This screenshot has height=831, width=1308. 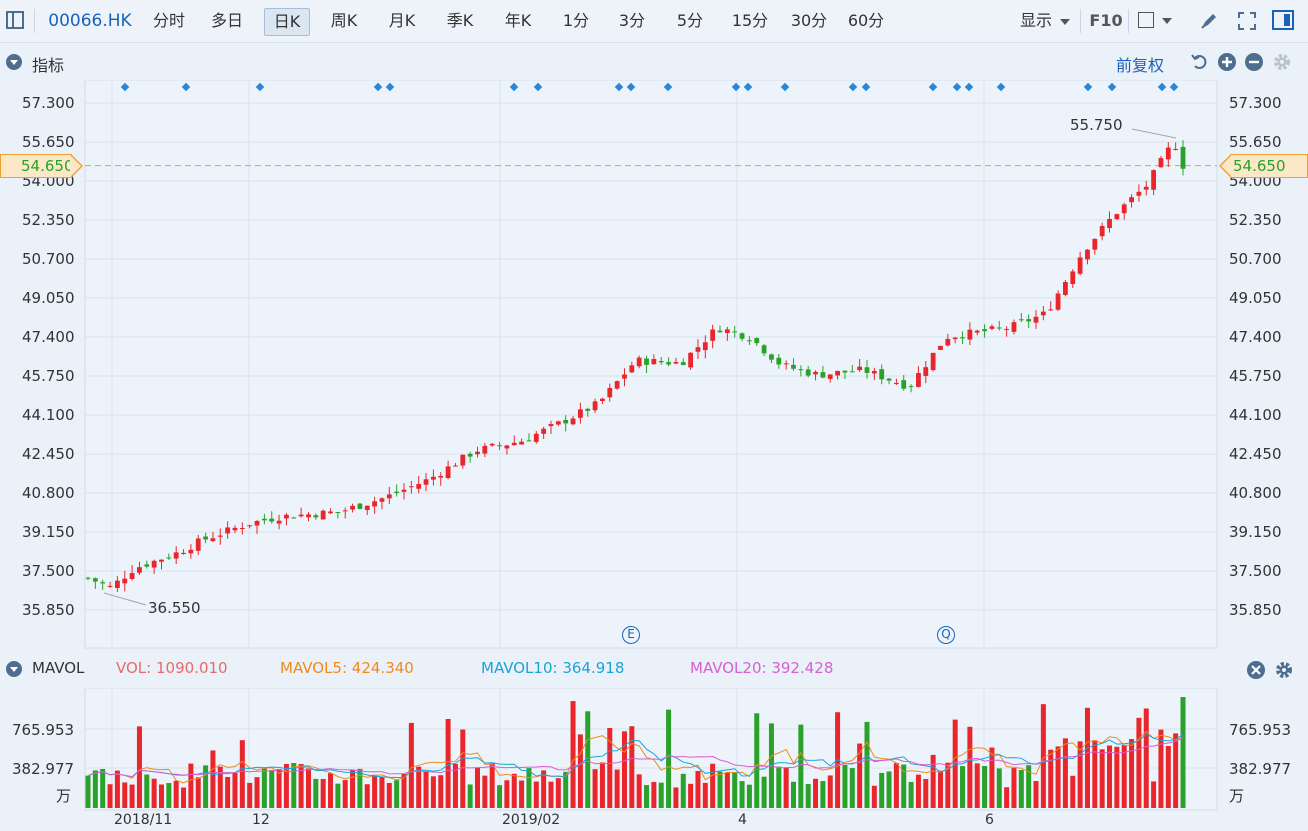 What do you see at coordinates (1256, 672) in the screenshot?
I see `close-indicator-icon` at bounding box center [1256, 672].